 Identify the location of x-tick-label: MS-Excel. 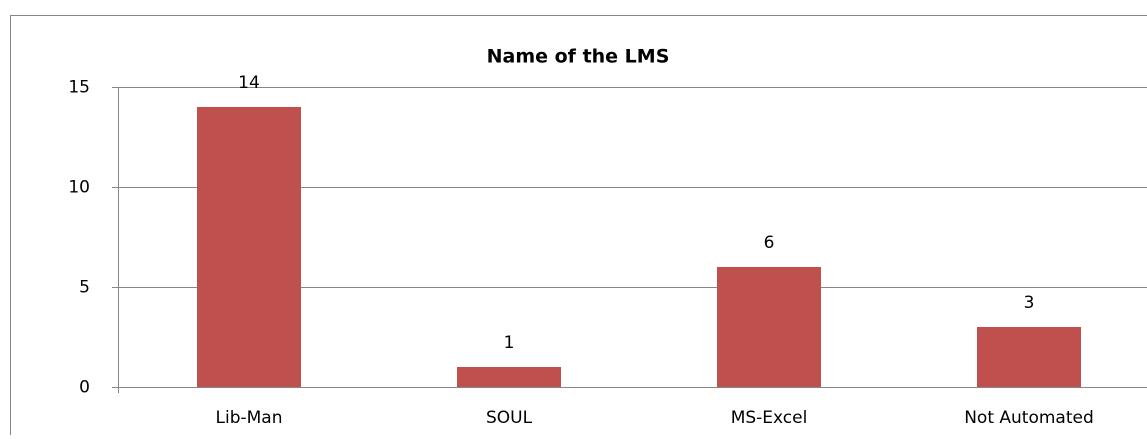
(769, 418).